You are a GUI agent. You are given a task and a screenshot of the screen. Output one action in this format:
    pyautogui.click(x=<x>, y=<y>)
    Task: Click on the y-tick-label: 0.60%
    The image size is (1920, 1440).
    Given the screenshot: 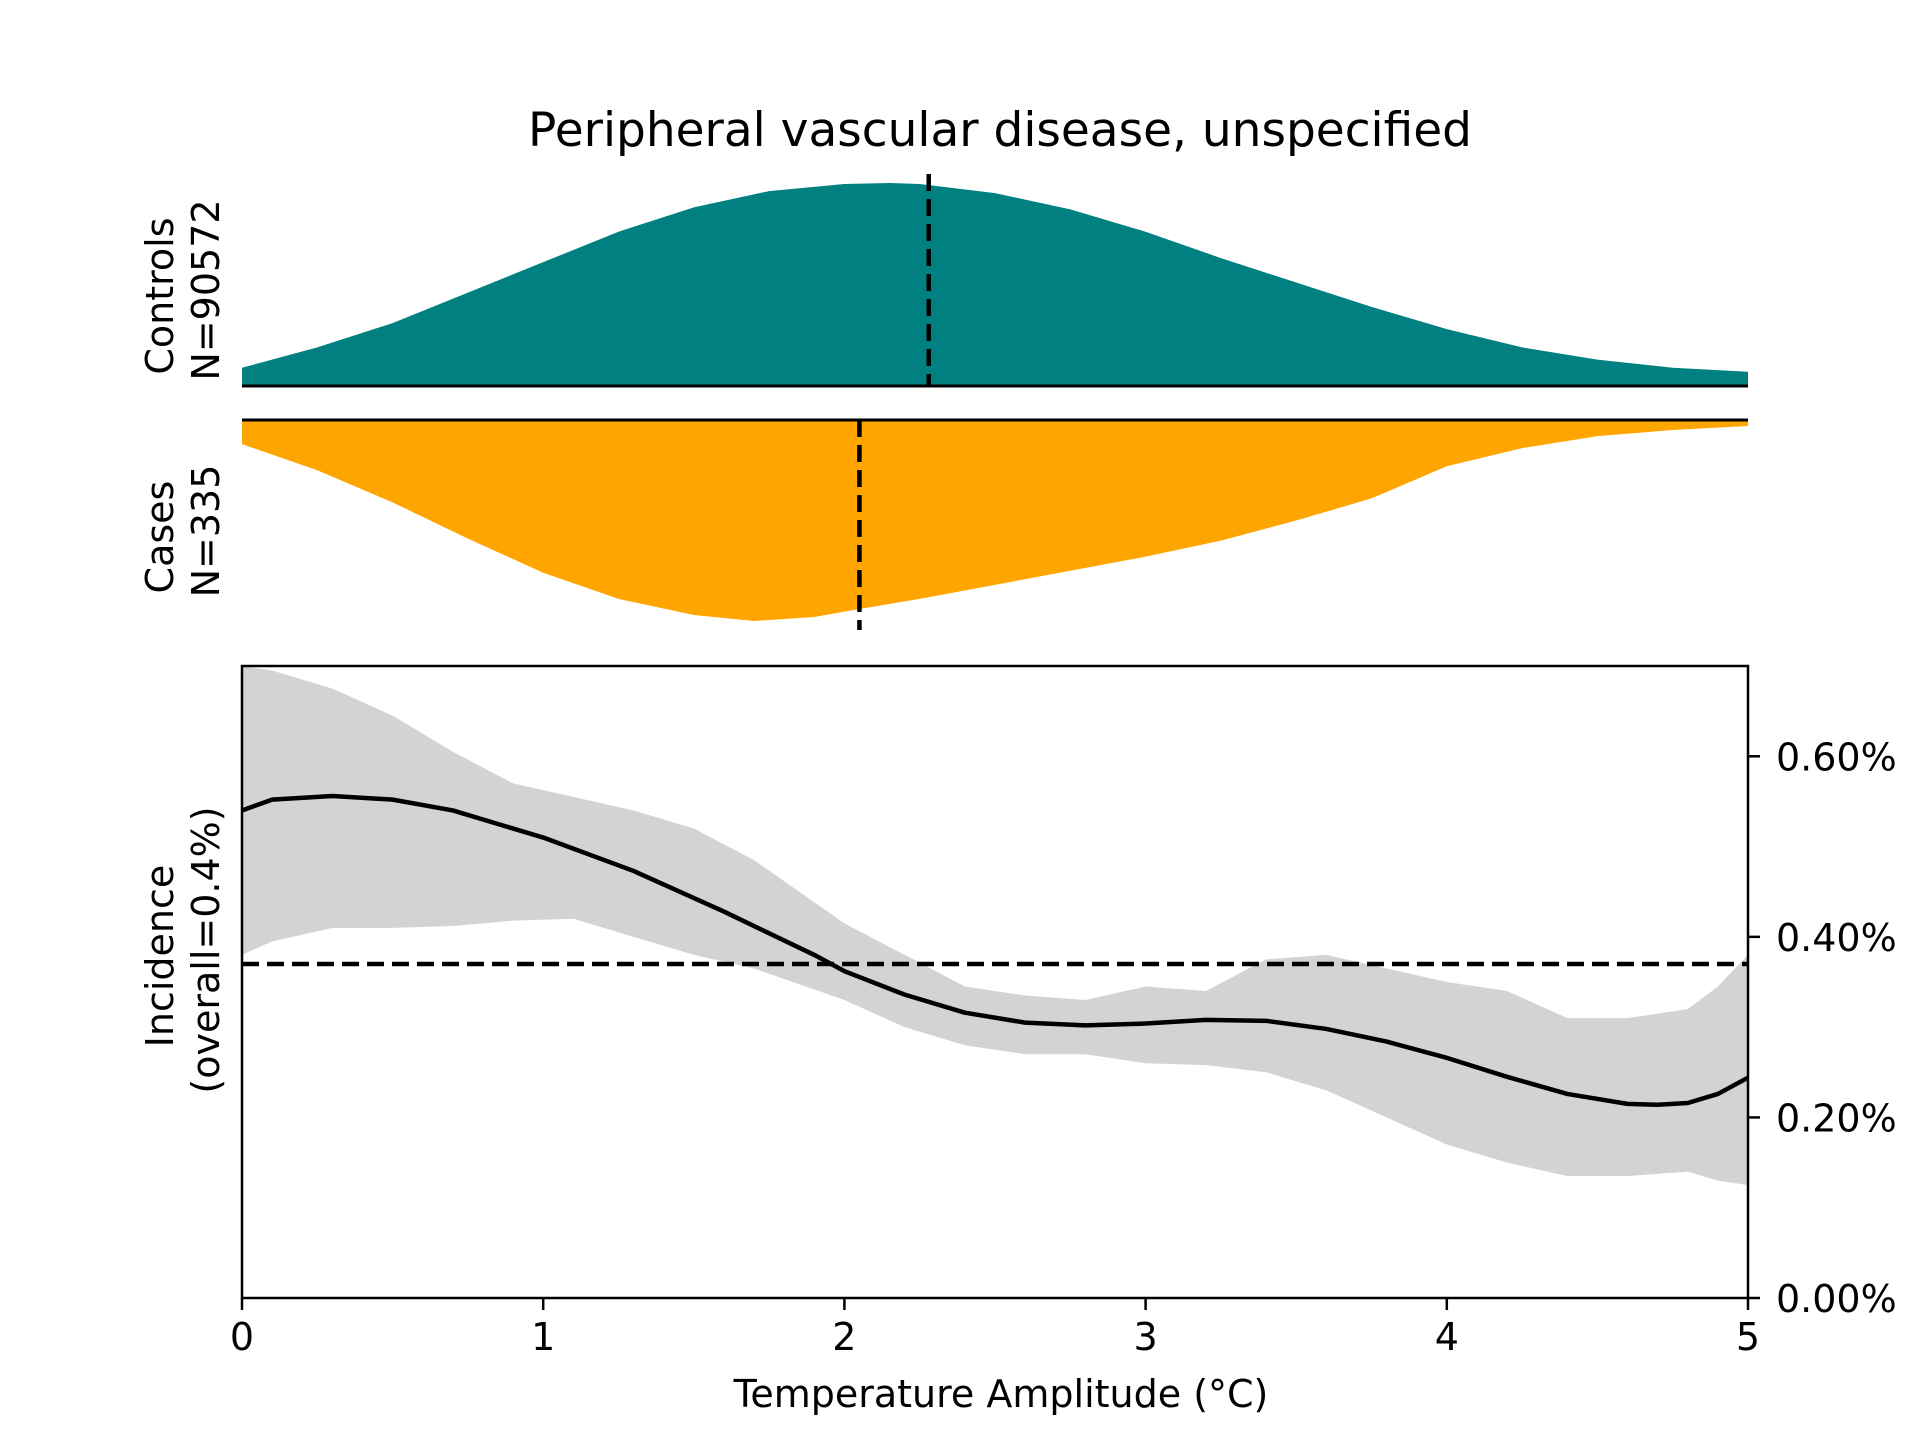 What is the action you would take?
    pyautogui.click(x=1836, y=757)
    